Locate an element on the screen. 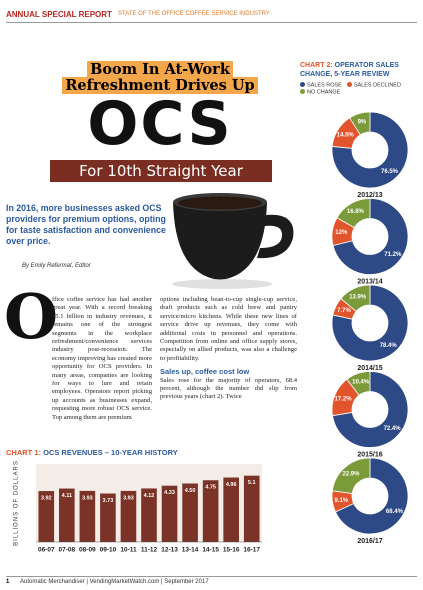 The width and height of the screenshot is (423, 590). value-label: 4.96 is located at coordinates (231, 485).